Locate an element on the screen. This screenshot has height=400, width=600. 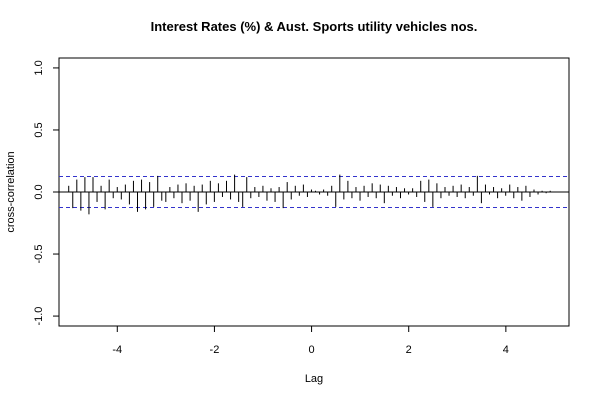
x-tick-label: -4 is located at coordinates (117, 350).